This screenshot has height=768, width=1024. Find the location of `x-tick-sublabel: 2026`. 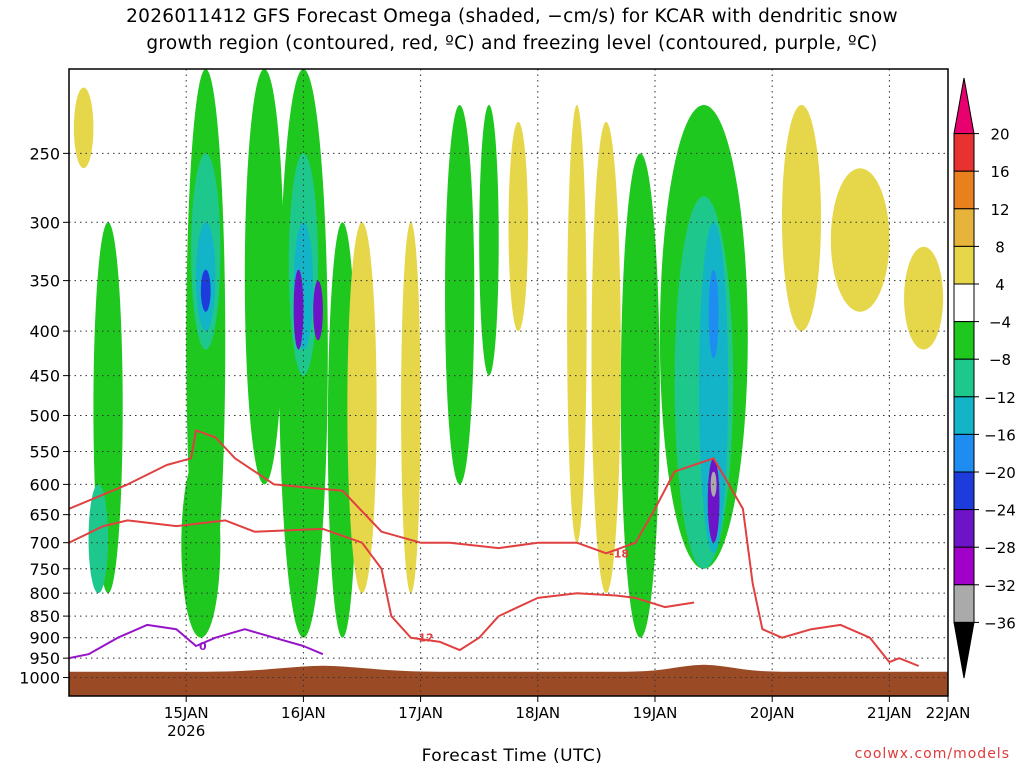

x-tick-sublabel: 2026 is located at coordinates (186, 731).